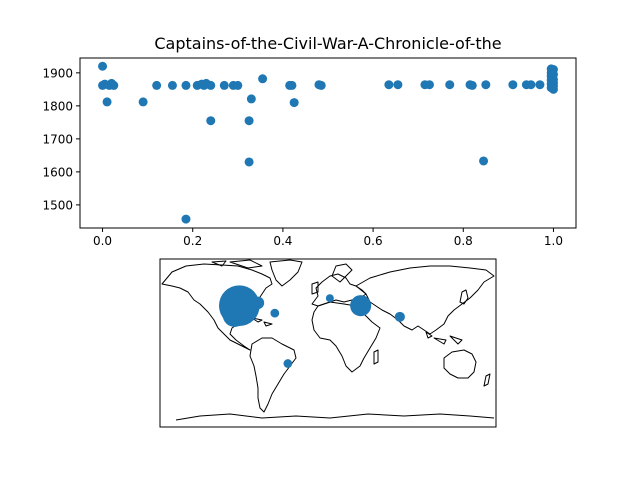 The image size is (640, 484). Describe the element at coordinates (328, 238) in the screenshot. I see `x-axis-ticks: 0.0 0.2 0.4 0.6 0.8 1.0` at that location.